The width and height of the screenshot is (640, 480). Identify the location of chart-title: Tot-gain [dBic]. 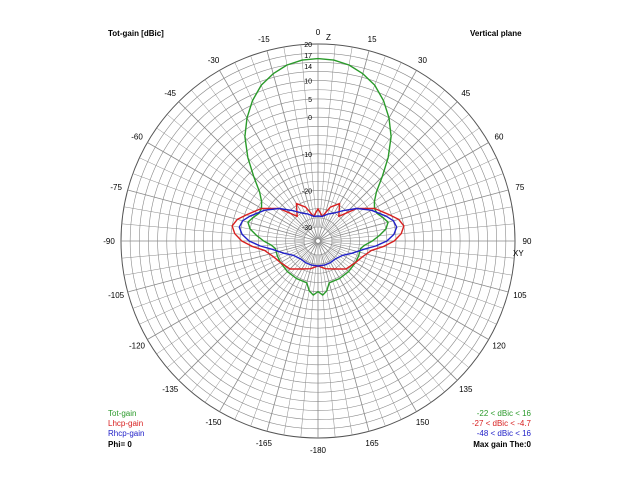
(136, 33).